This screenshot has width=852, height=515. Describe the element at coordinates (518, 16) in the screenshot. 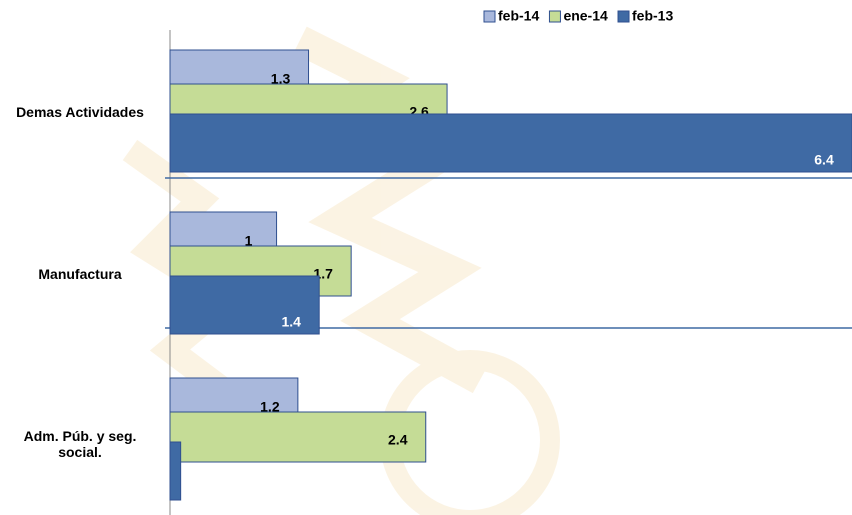

I see `legend-label: feb-14` at that location.